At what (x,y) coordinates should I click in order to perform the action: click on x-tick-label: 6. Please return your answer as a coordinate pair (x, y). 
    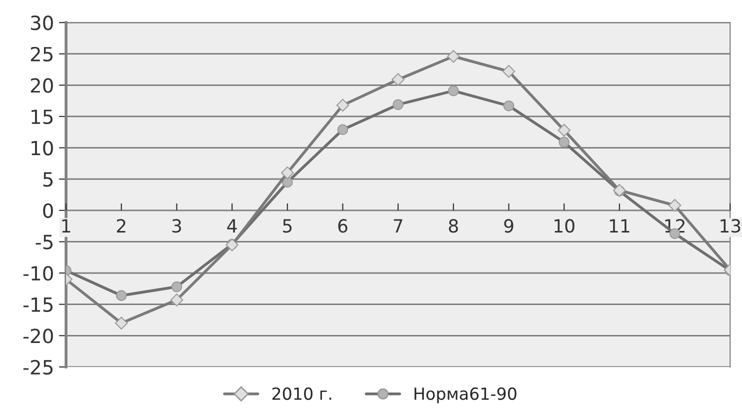
    Looking at the image, I should click on (343, 226).